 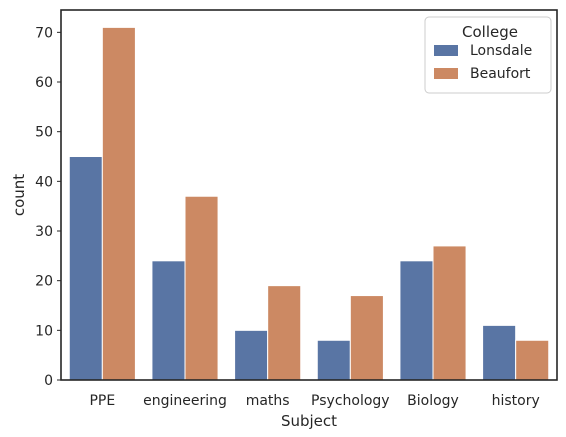 What do you see at coordinates (44, 133) in the screenshot?
I see `y-tick-label: 50` at bounding box center [44, 133].